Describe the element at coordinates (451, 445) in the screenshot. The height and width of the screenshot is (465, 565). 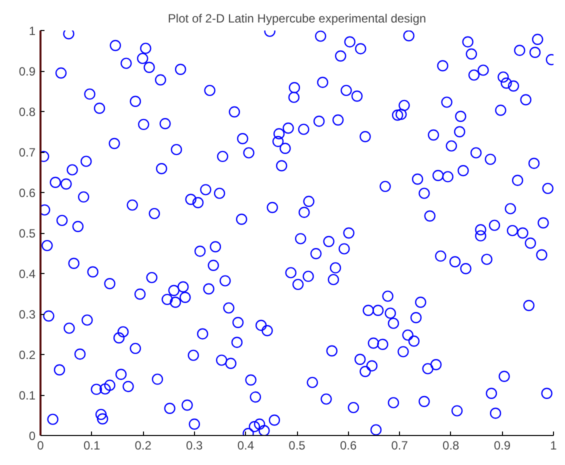
I see `x-tick-label: 0.8` at that location.